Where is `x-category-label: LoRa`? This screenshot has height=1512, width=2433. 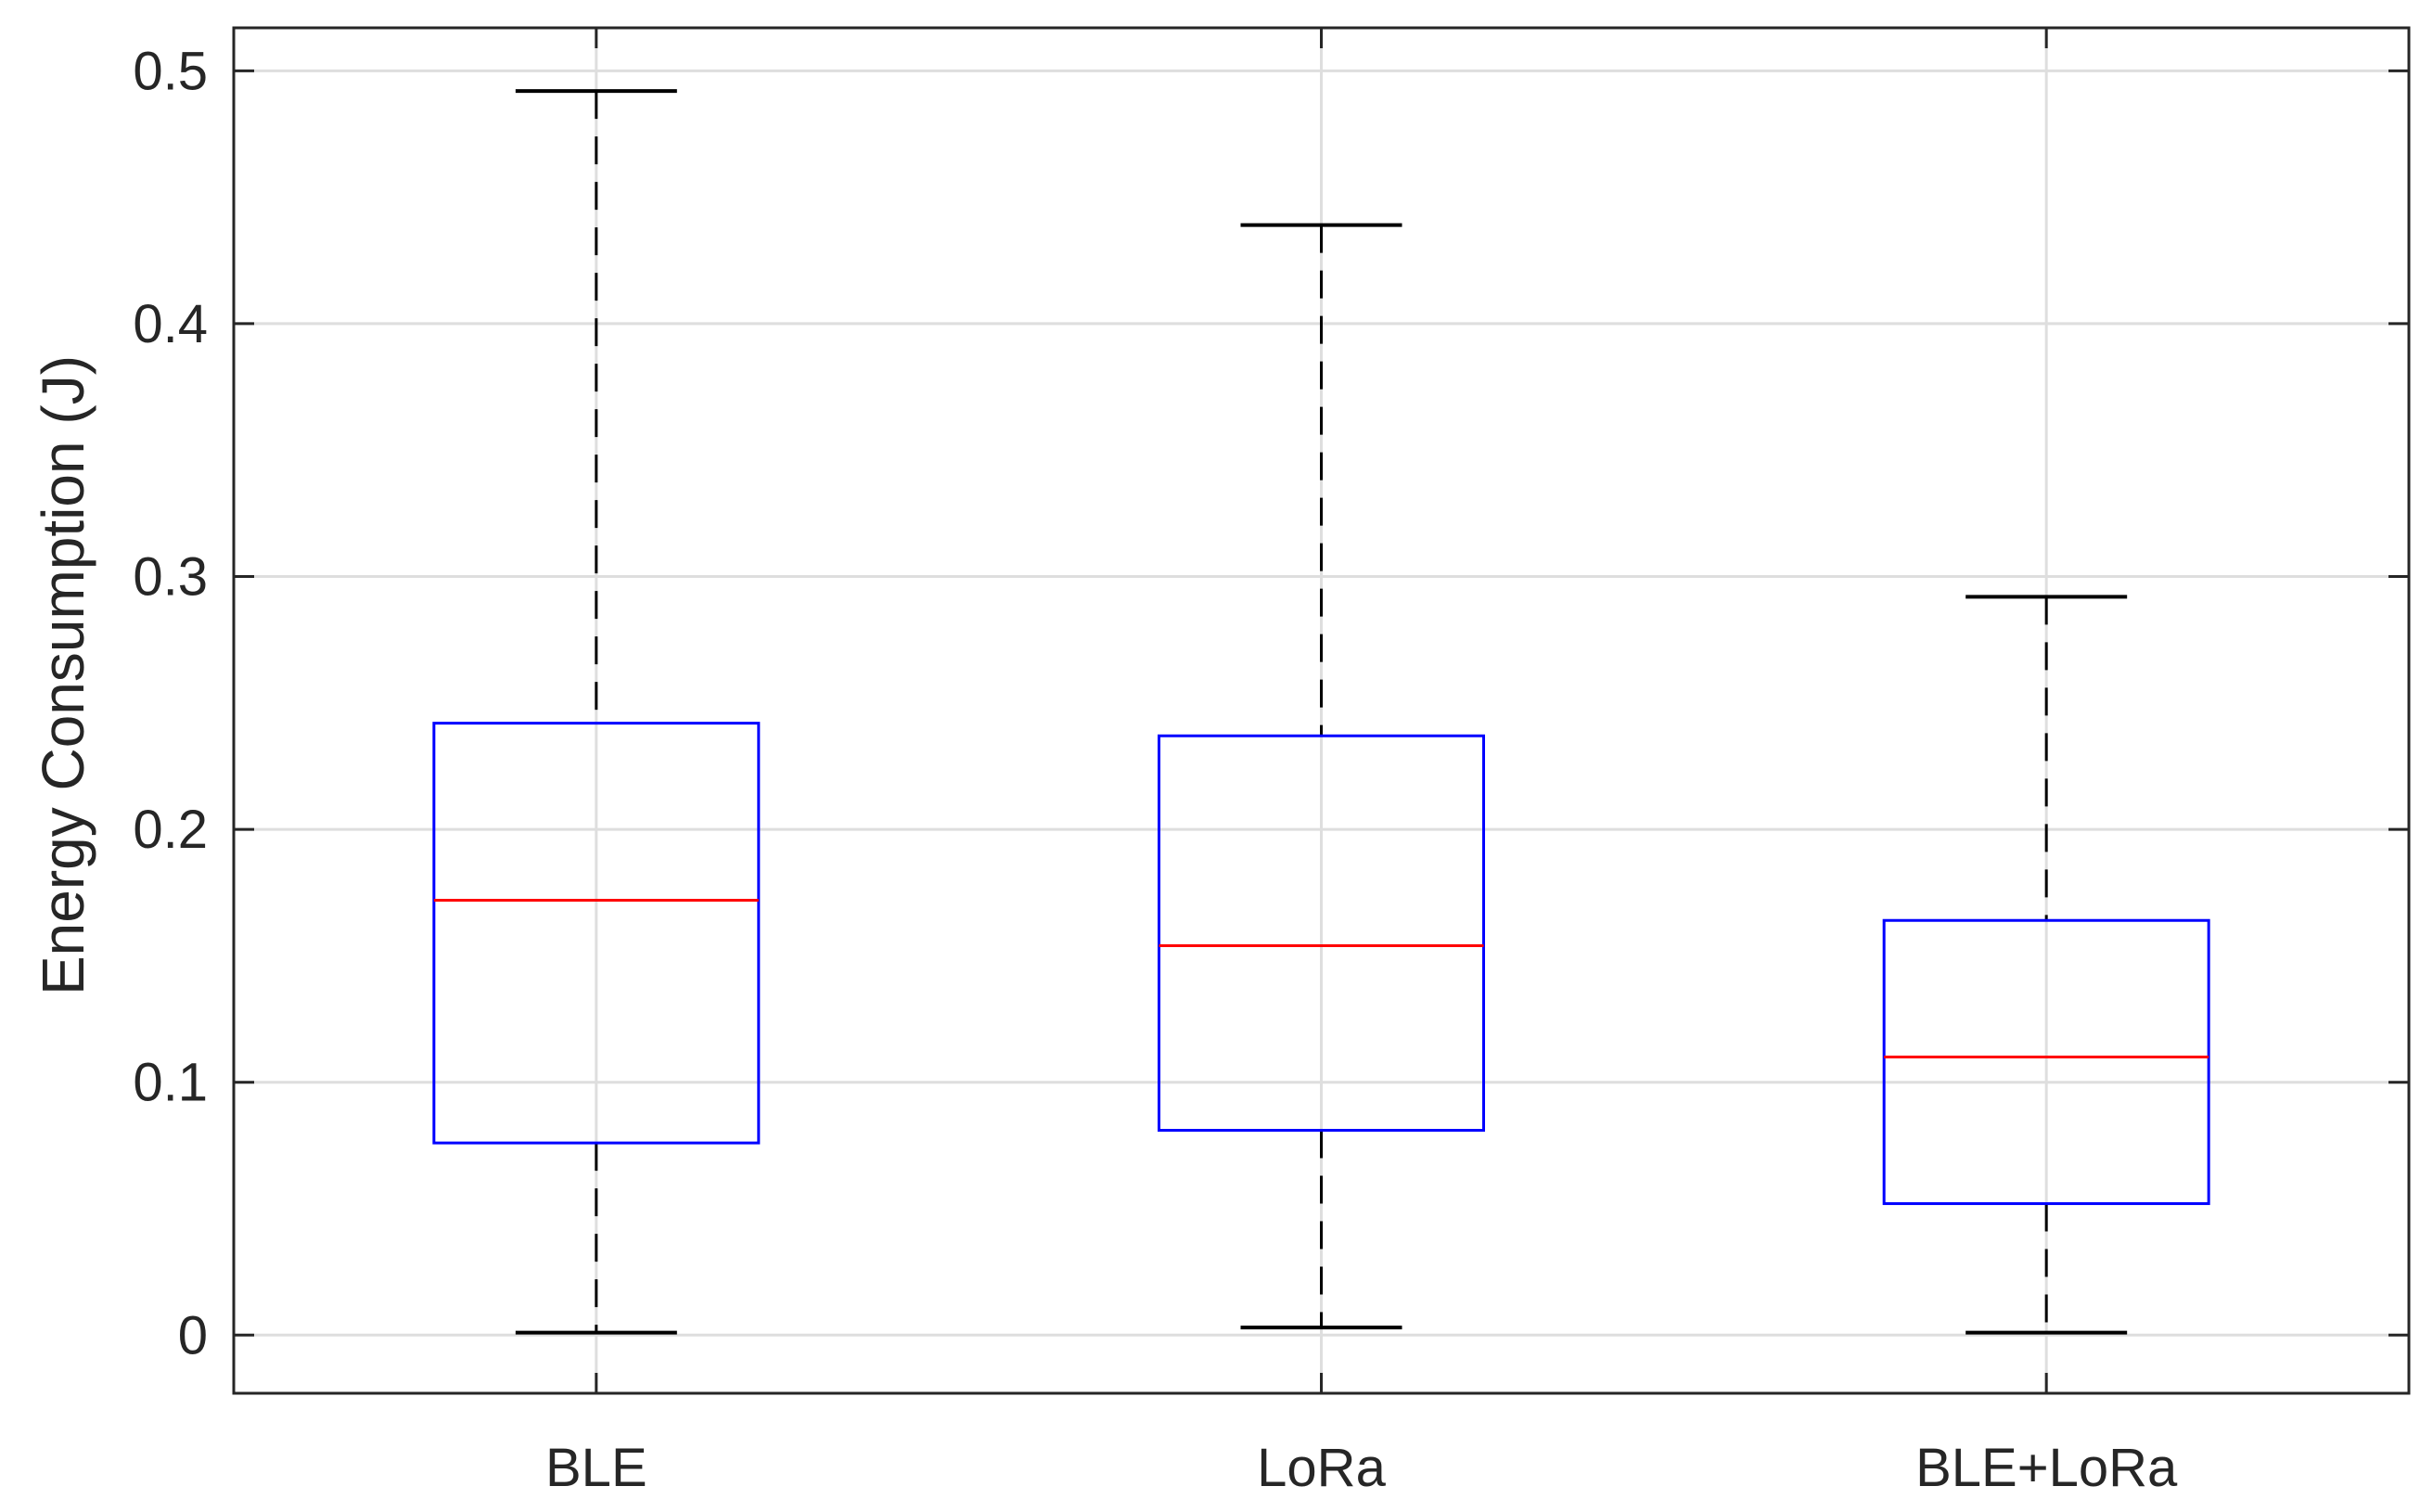 x-category-label: LoRa is located at coordinates (1321, 1468).